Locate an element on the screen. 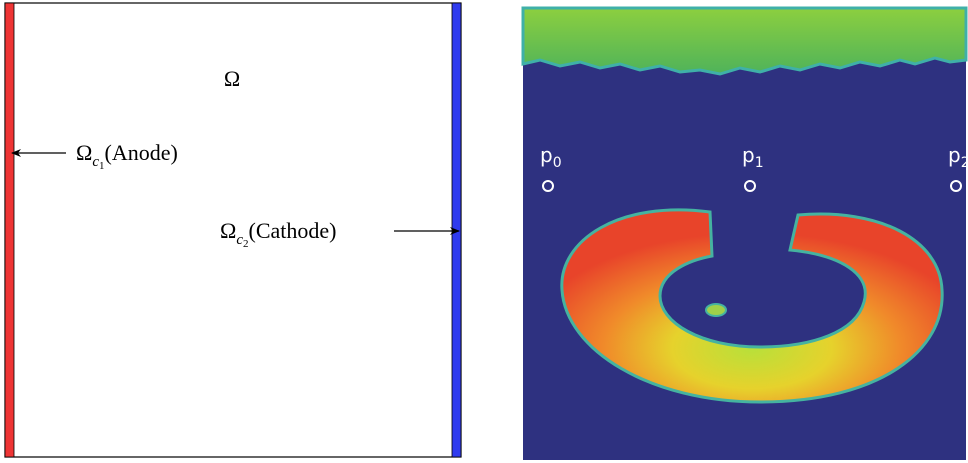 The height and width of the screenshot is (463, 968). probe-index: 1 is located at coordinates (759, 163).